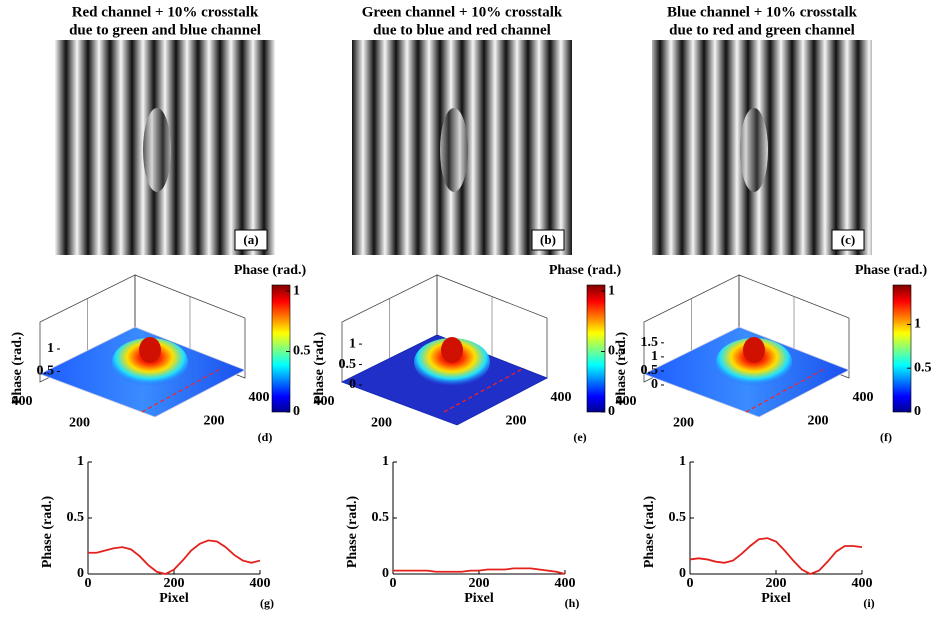 The width and height of the screenshot is (936, 617). Describe the element at coordinates (886, 437) in the screenshot. I see `panel-label: (f)` at that location.